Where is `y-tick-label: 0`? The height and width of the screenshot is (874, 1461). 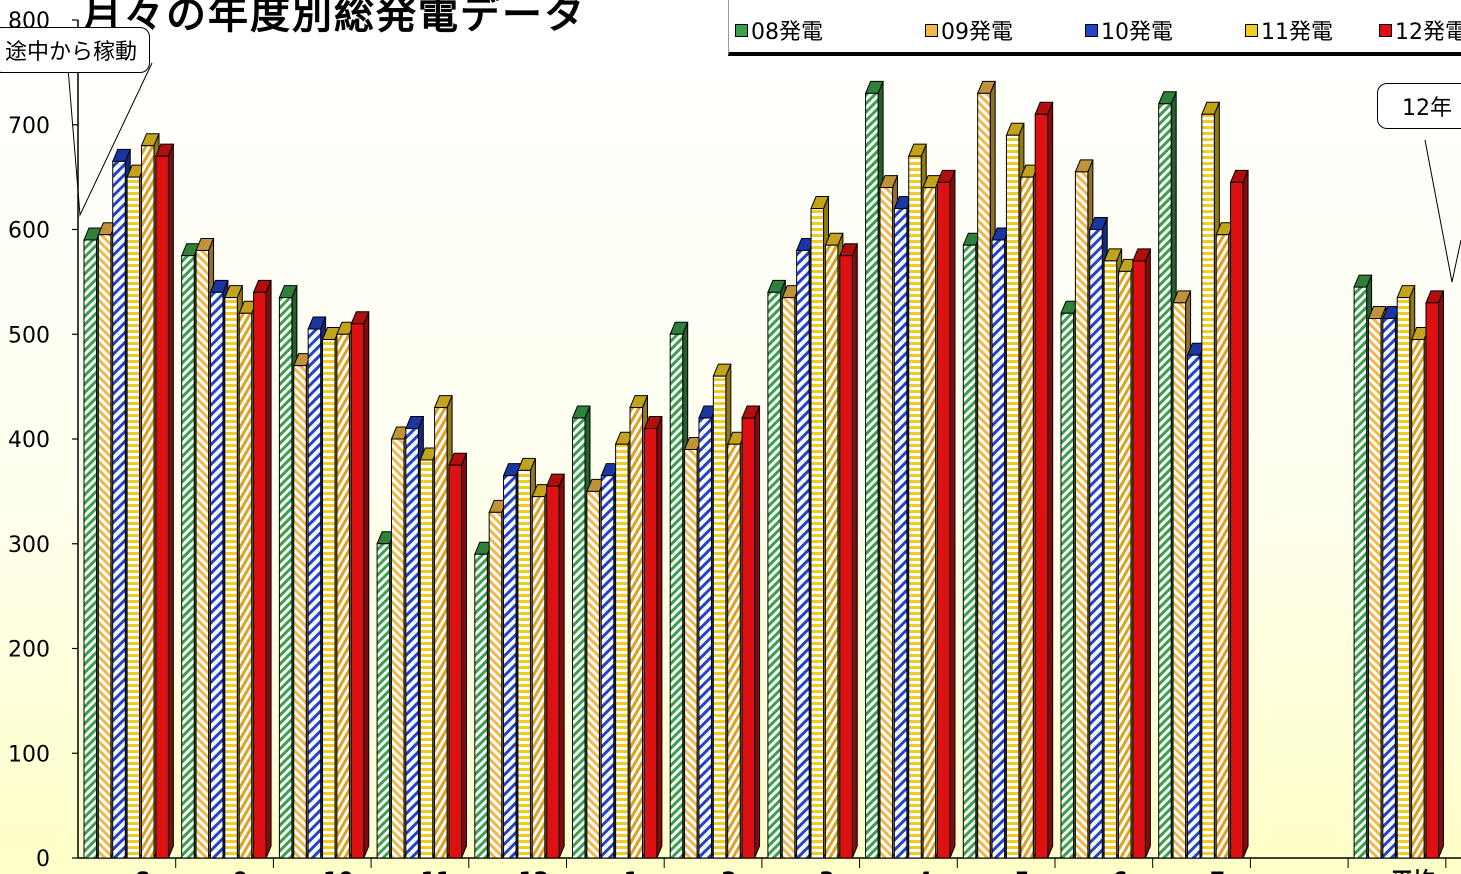 y-tick-label: 0 is located at coordinates (43, 859).